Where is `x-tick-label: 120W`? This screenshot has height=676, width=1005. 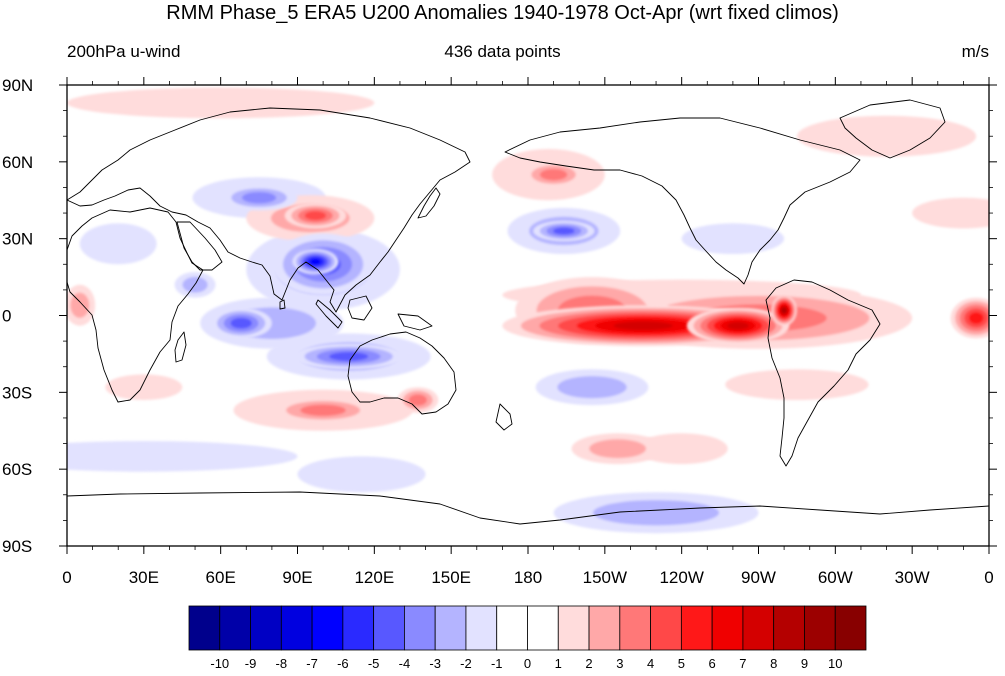 x-tick-label: 120W is located at coordinates (681, 577).